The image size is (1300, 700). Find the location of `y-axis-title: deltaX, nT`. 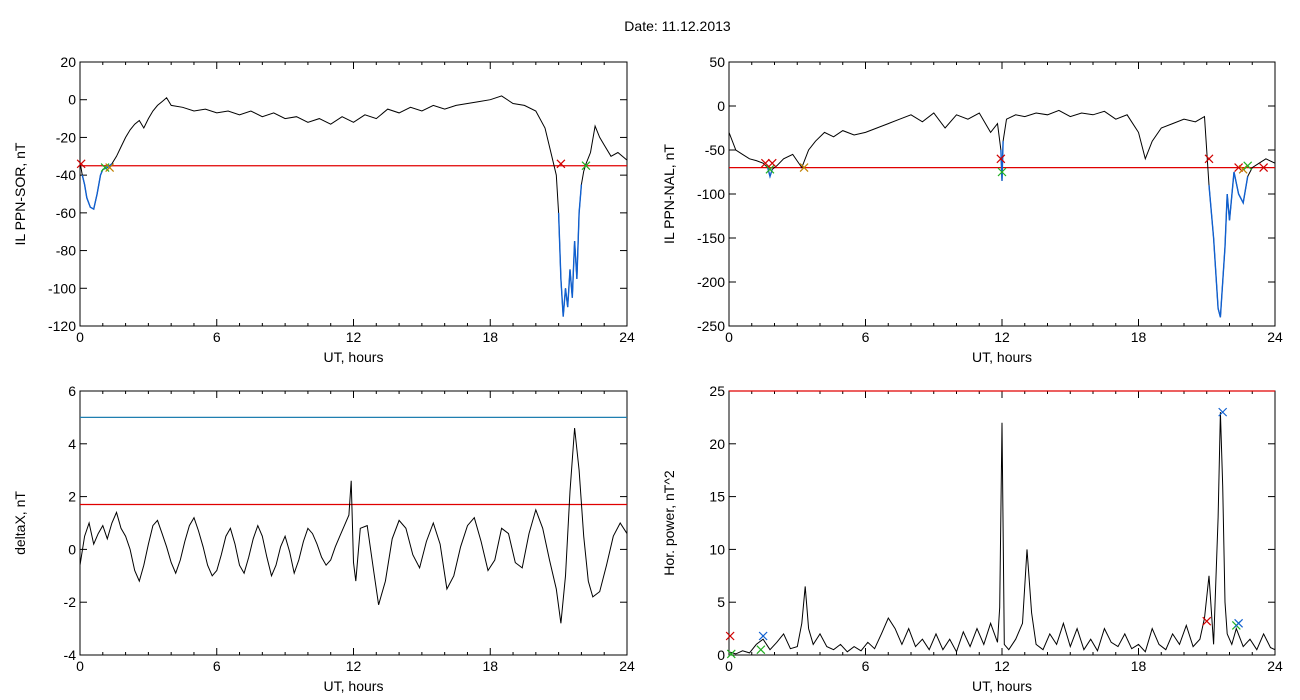

y-axis-title: deltaX, nT is located at coordinates (20, 523).